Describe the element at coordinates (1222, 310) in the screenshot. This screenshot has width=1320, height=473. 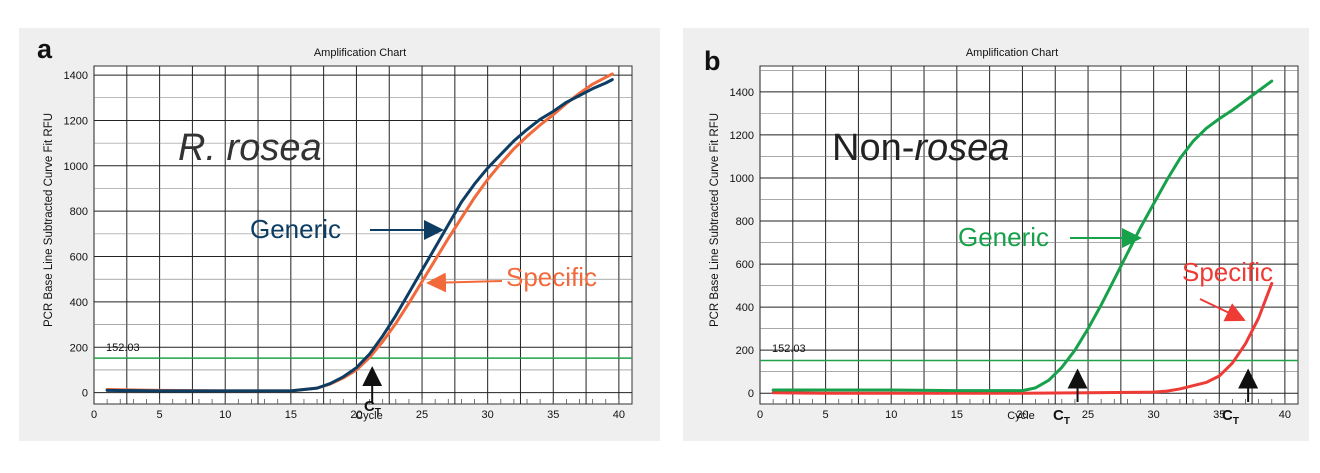
I see `panel-b-specific-arrow` at that location.